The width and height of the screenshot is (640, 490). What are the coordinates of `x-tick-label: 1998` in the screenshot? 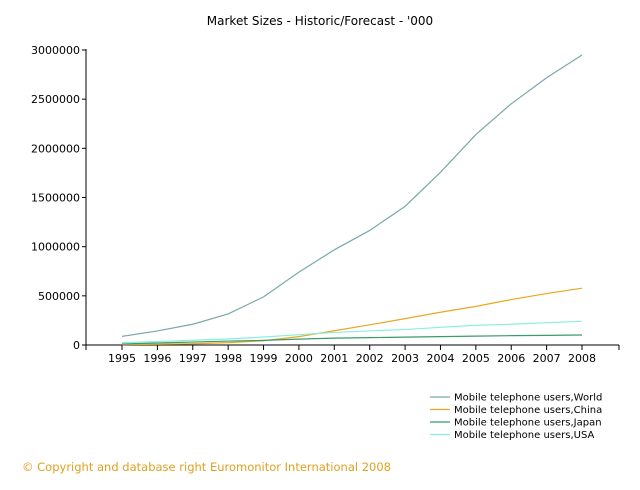 It's located at (228, 358).